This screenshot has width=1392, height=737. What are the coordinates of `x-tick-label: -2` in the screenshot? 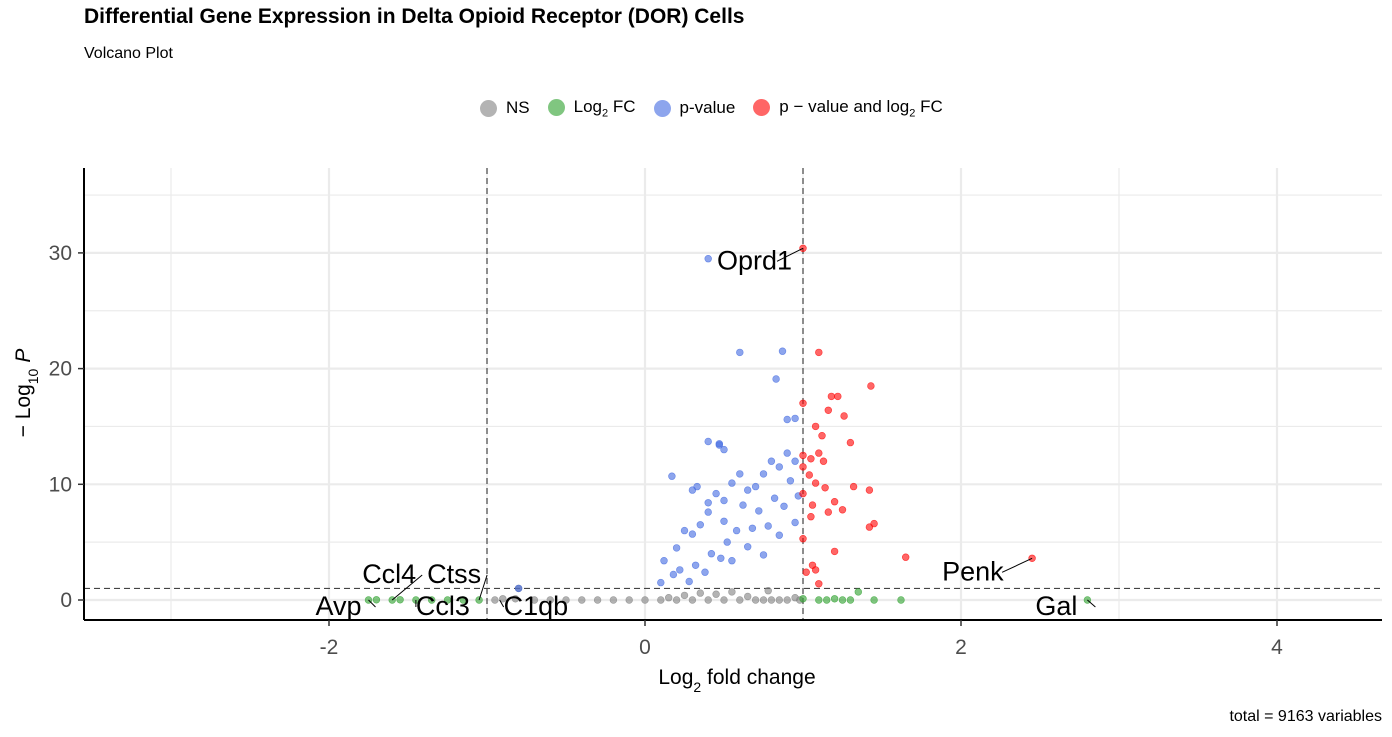 It's located at (329, 647).